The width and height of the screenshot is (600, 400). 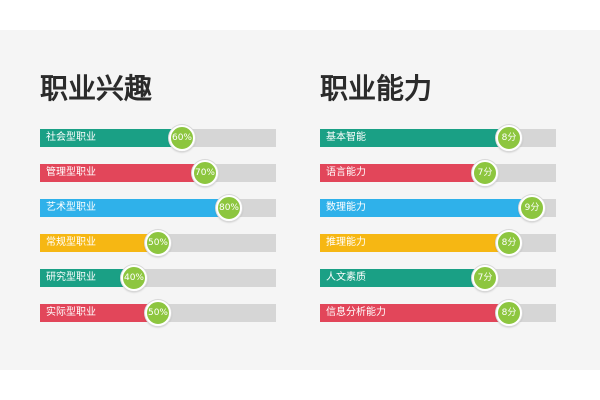 I want to click on bar-label: 研究型职业, so click(x=71, y=277).